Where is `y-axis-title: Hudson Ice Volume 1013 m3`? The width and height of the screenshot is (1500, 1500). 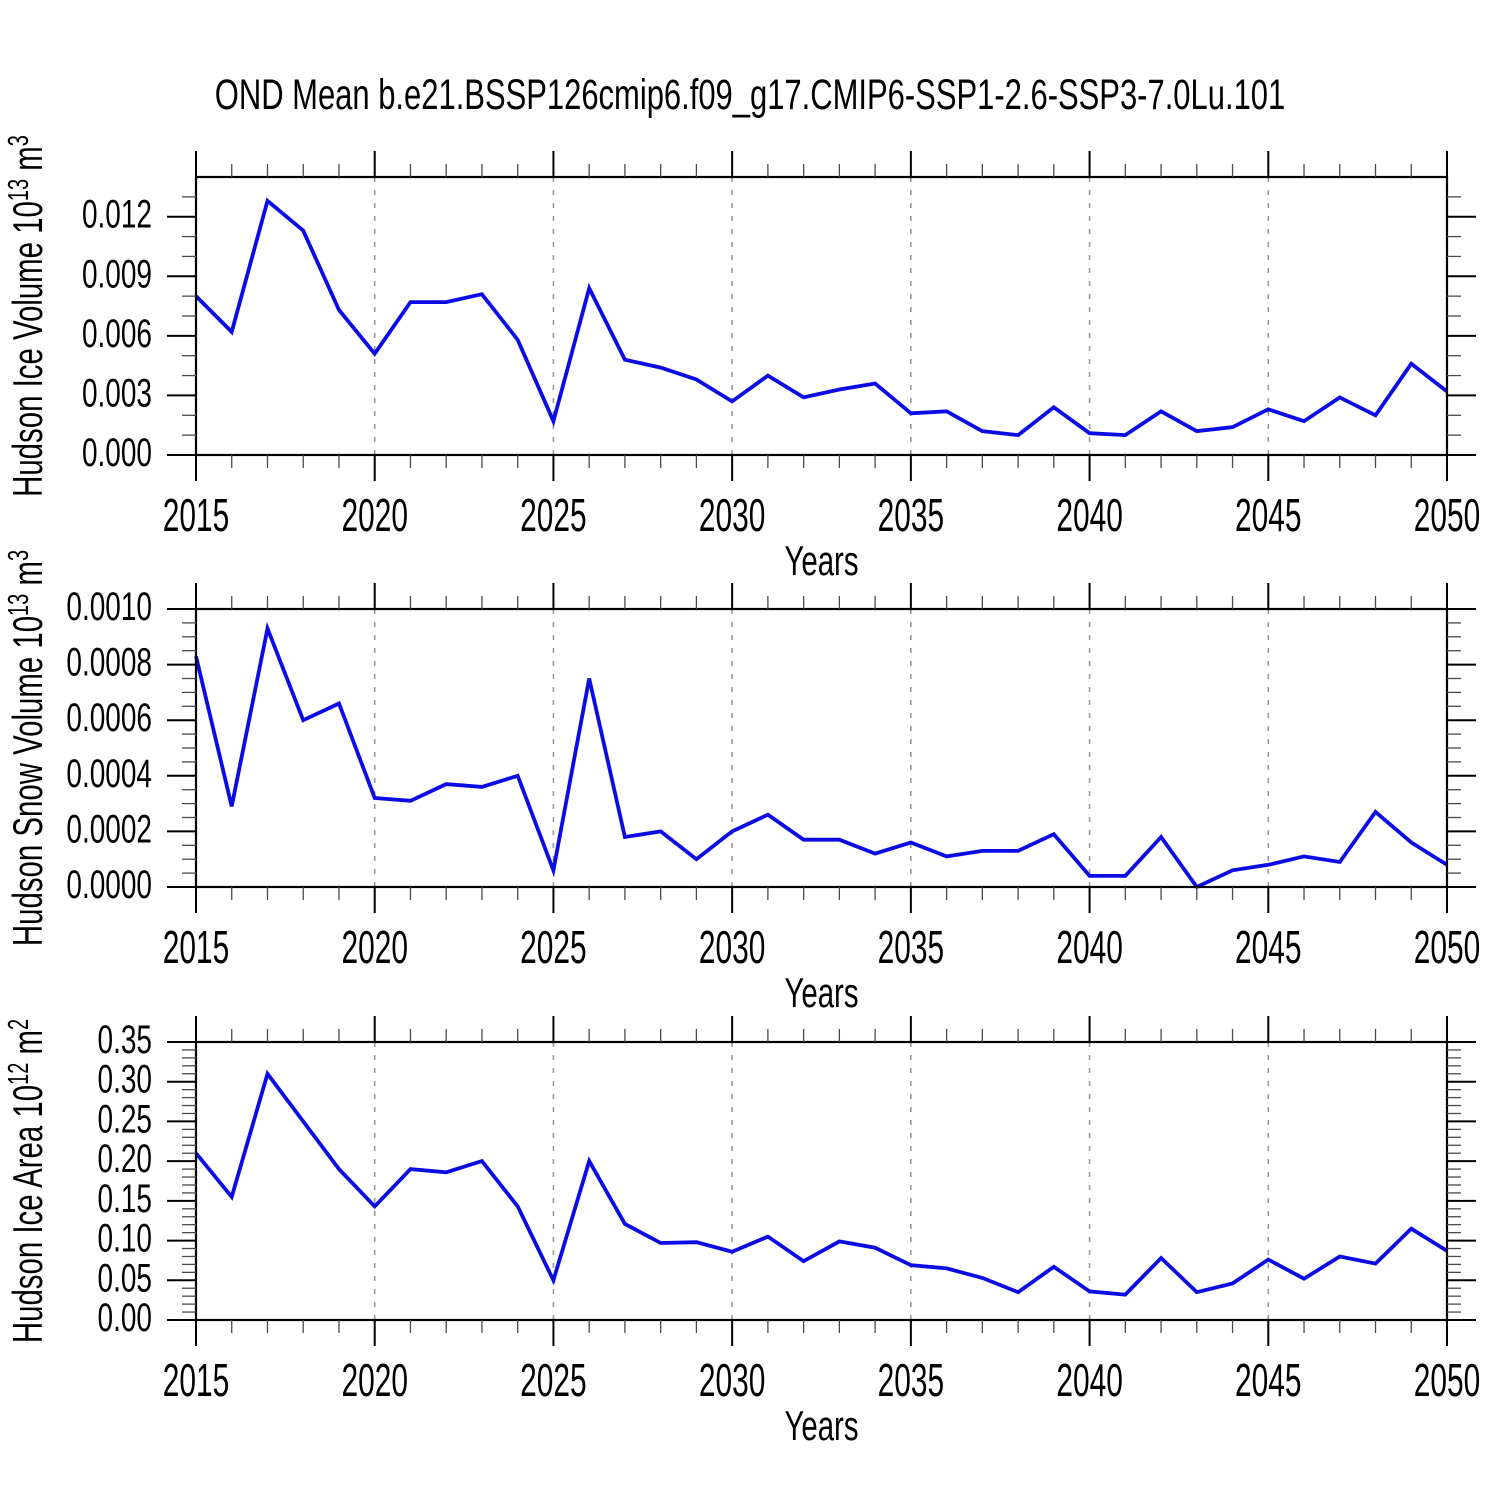
y-axis-title: Hudson Ice Volume 1013 m3 is located at coordinates (28, 316).